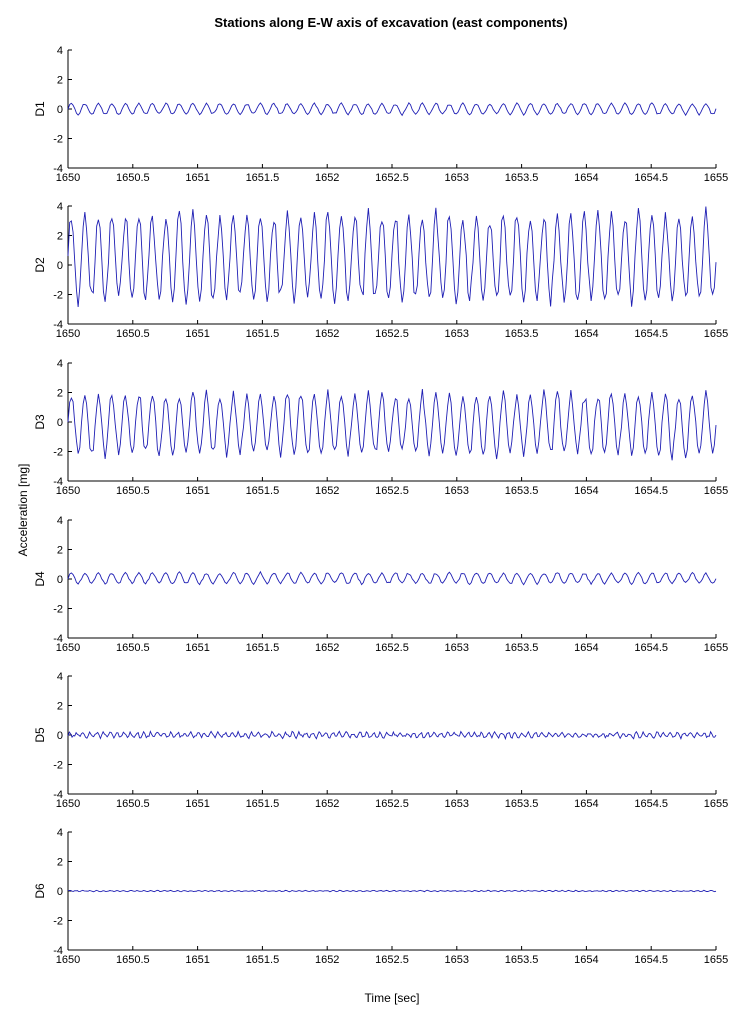 The image size is (738, 1012). What do you see at coordinates (392, 578) in the screenshot?
I see `signal-line-d4` at bounding box center [392, 578].